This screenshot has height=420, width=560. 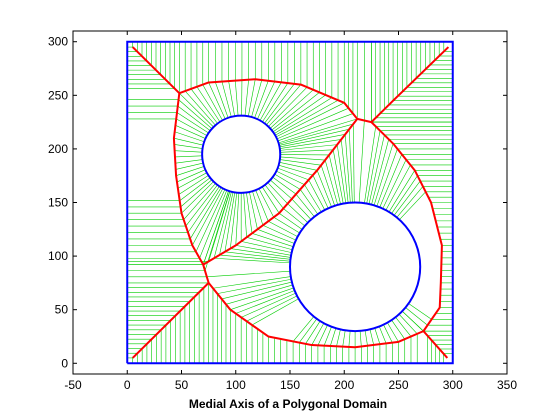 I want to click on y-tick-label: 250, so click(x=58, y=95).